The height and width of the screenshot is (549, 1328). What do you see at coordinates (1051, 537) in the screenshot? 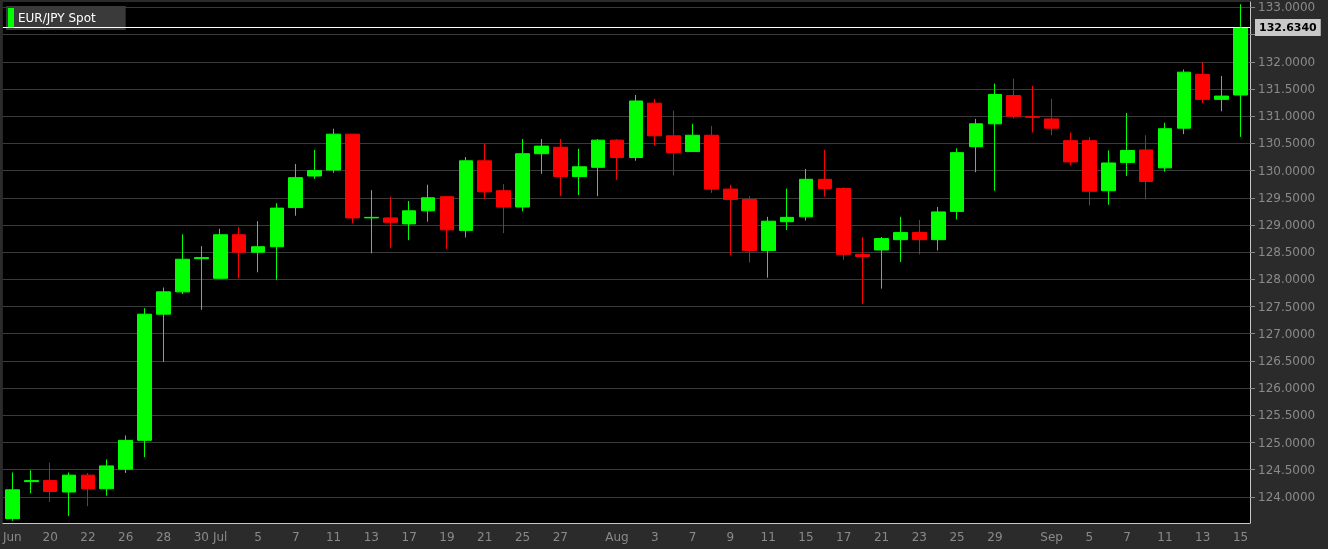
I see `x-tick-label: Sep` at bounding box center [1051, 537].